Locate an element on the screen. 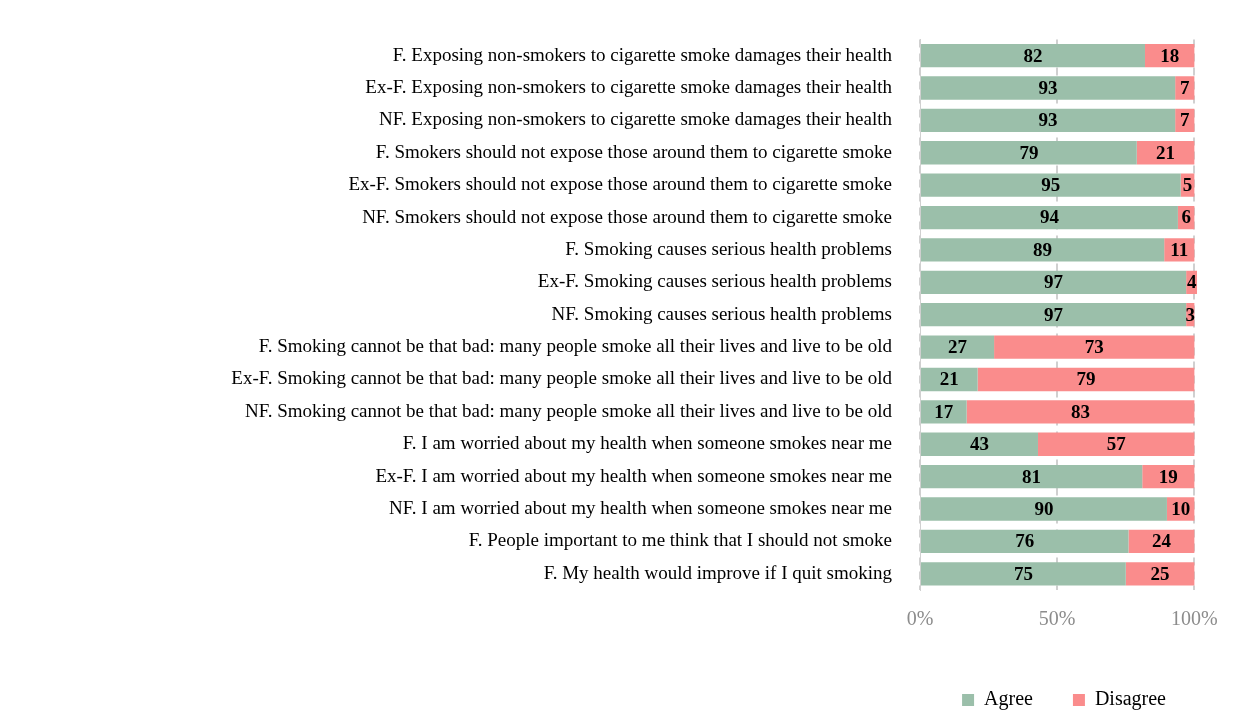 This screenshot has height=728, width=1244. x-tick-label: 100% is located at coordinates (1194, 618).